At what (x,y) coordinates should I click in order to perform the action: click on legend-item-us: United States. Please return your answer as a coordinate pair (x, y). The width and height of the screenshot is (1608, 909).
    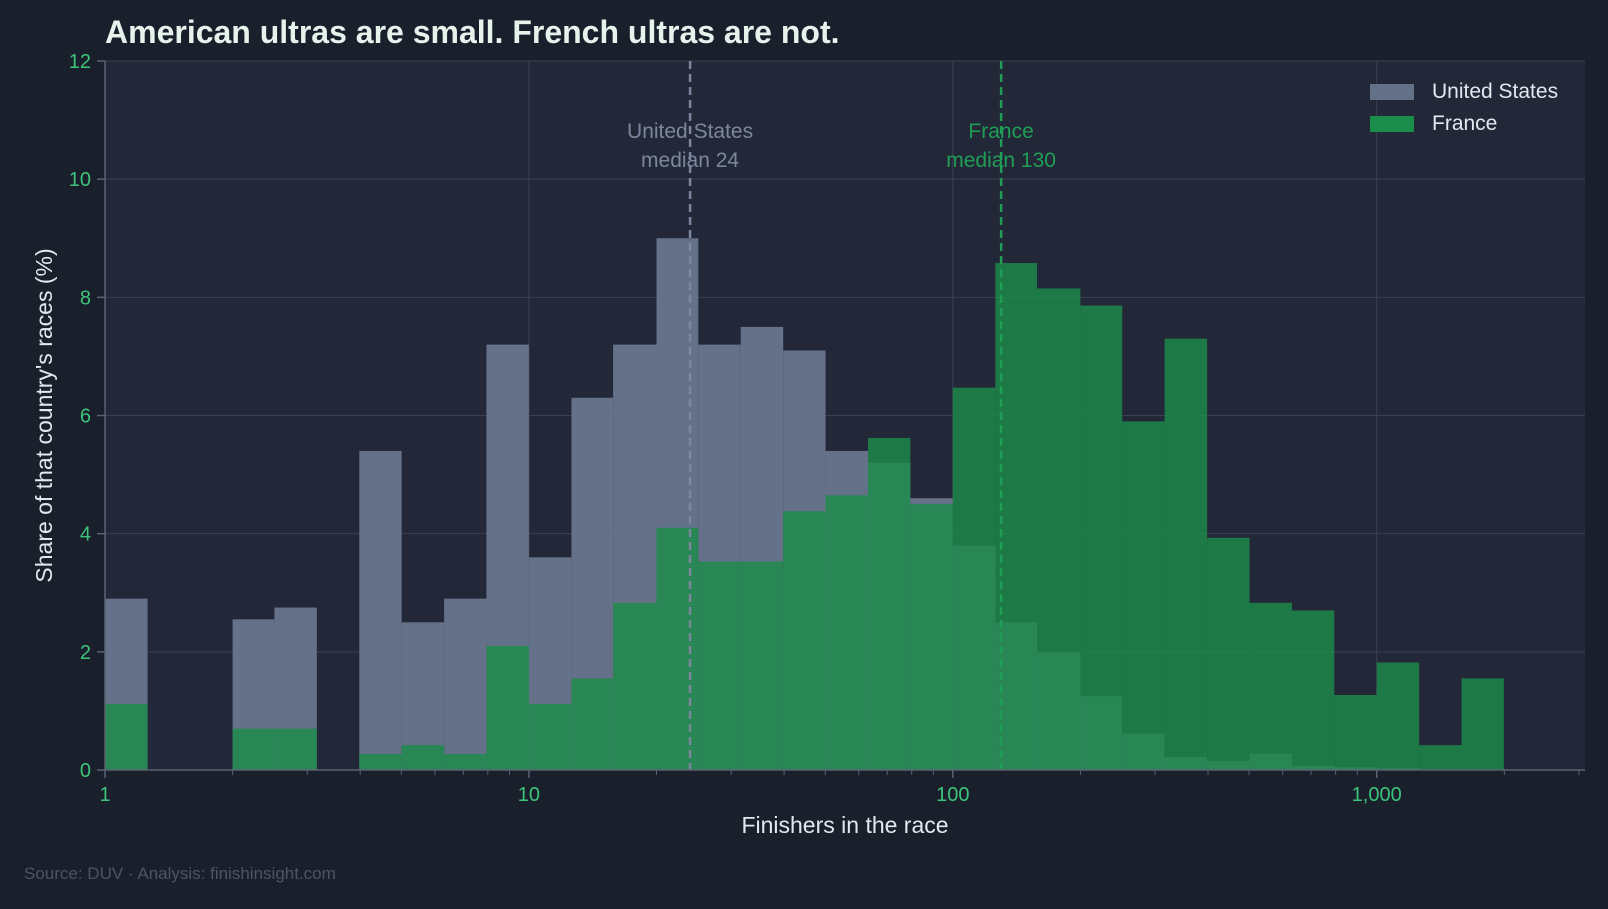
    Looking at the image, I should click on (1464, 92).